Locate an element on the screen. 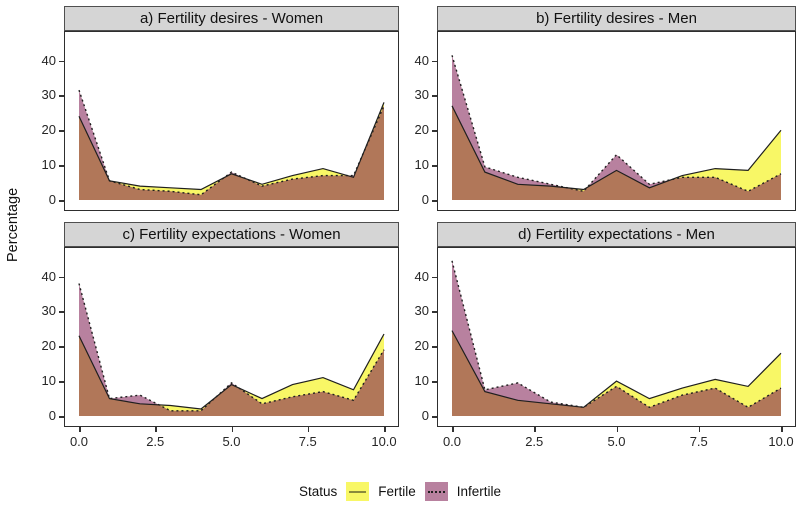 This screenshot has height=518, width=800. panel-title-c: c) Fertility expectations - Women is located at coordinates (231, 234).